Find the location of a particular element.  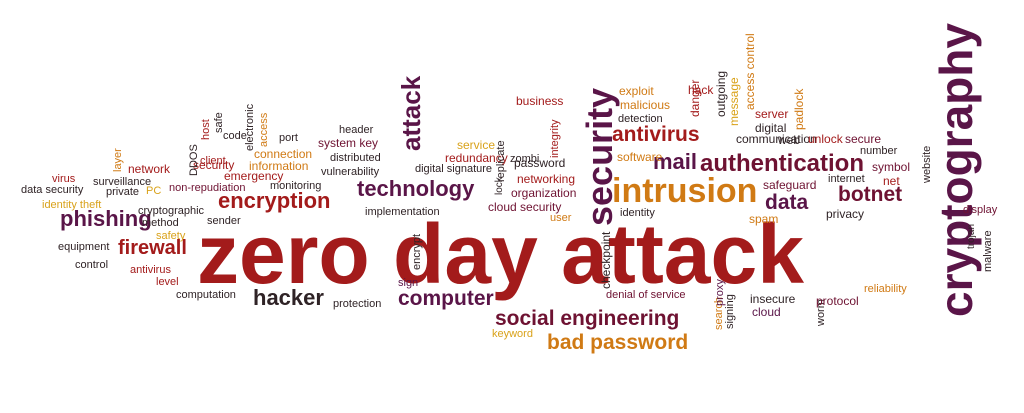

word-danger: danger is located at coordinates (695, 98).